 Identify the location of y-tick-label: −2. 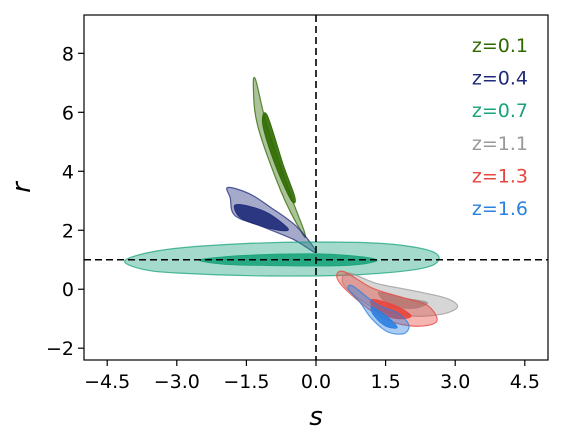
(60, 349).